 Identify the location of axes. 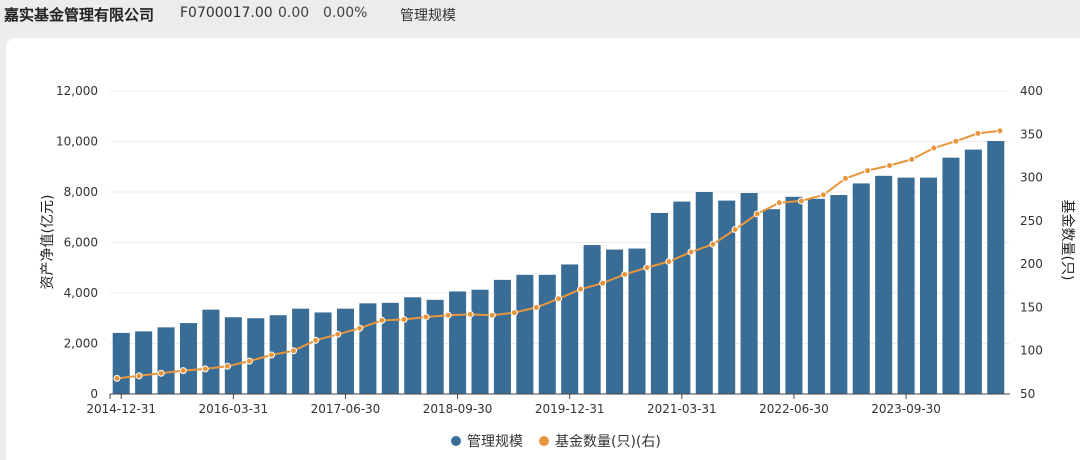
(559, 396).